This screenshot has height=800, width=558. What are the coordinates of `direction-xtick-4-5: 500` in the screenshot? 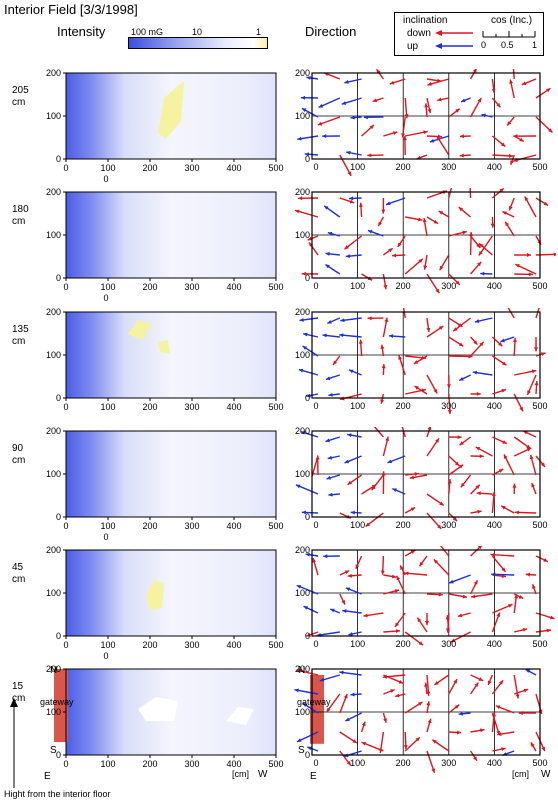 It's located at (539, 644).